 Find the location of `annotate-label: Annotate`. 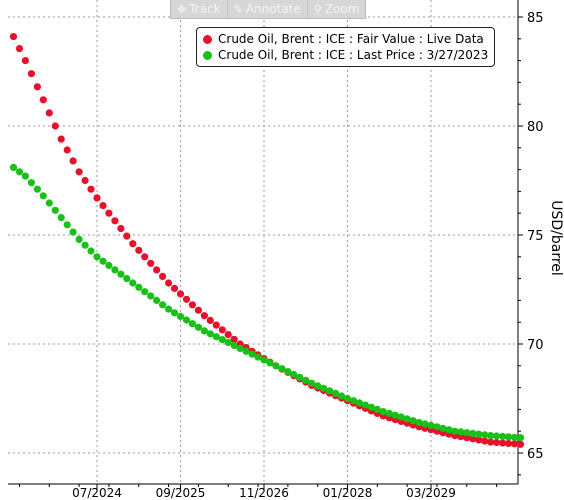

annotate-label: Annotate is located at coordinates (273, 9).